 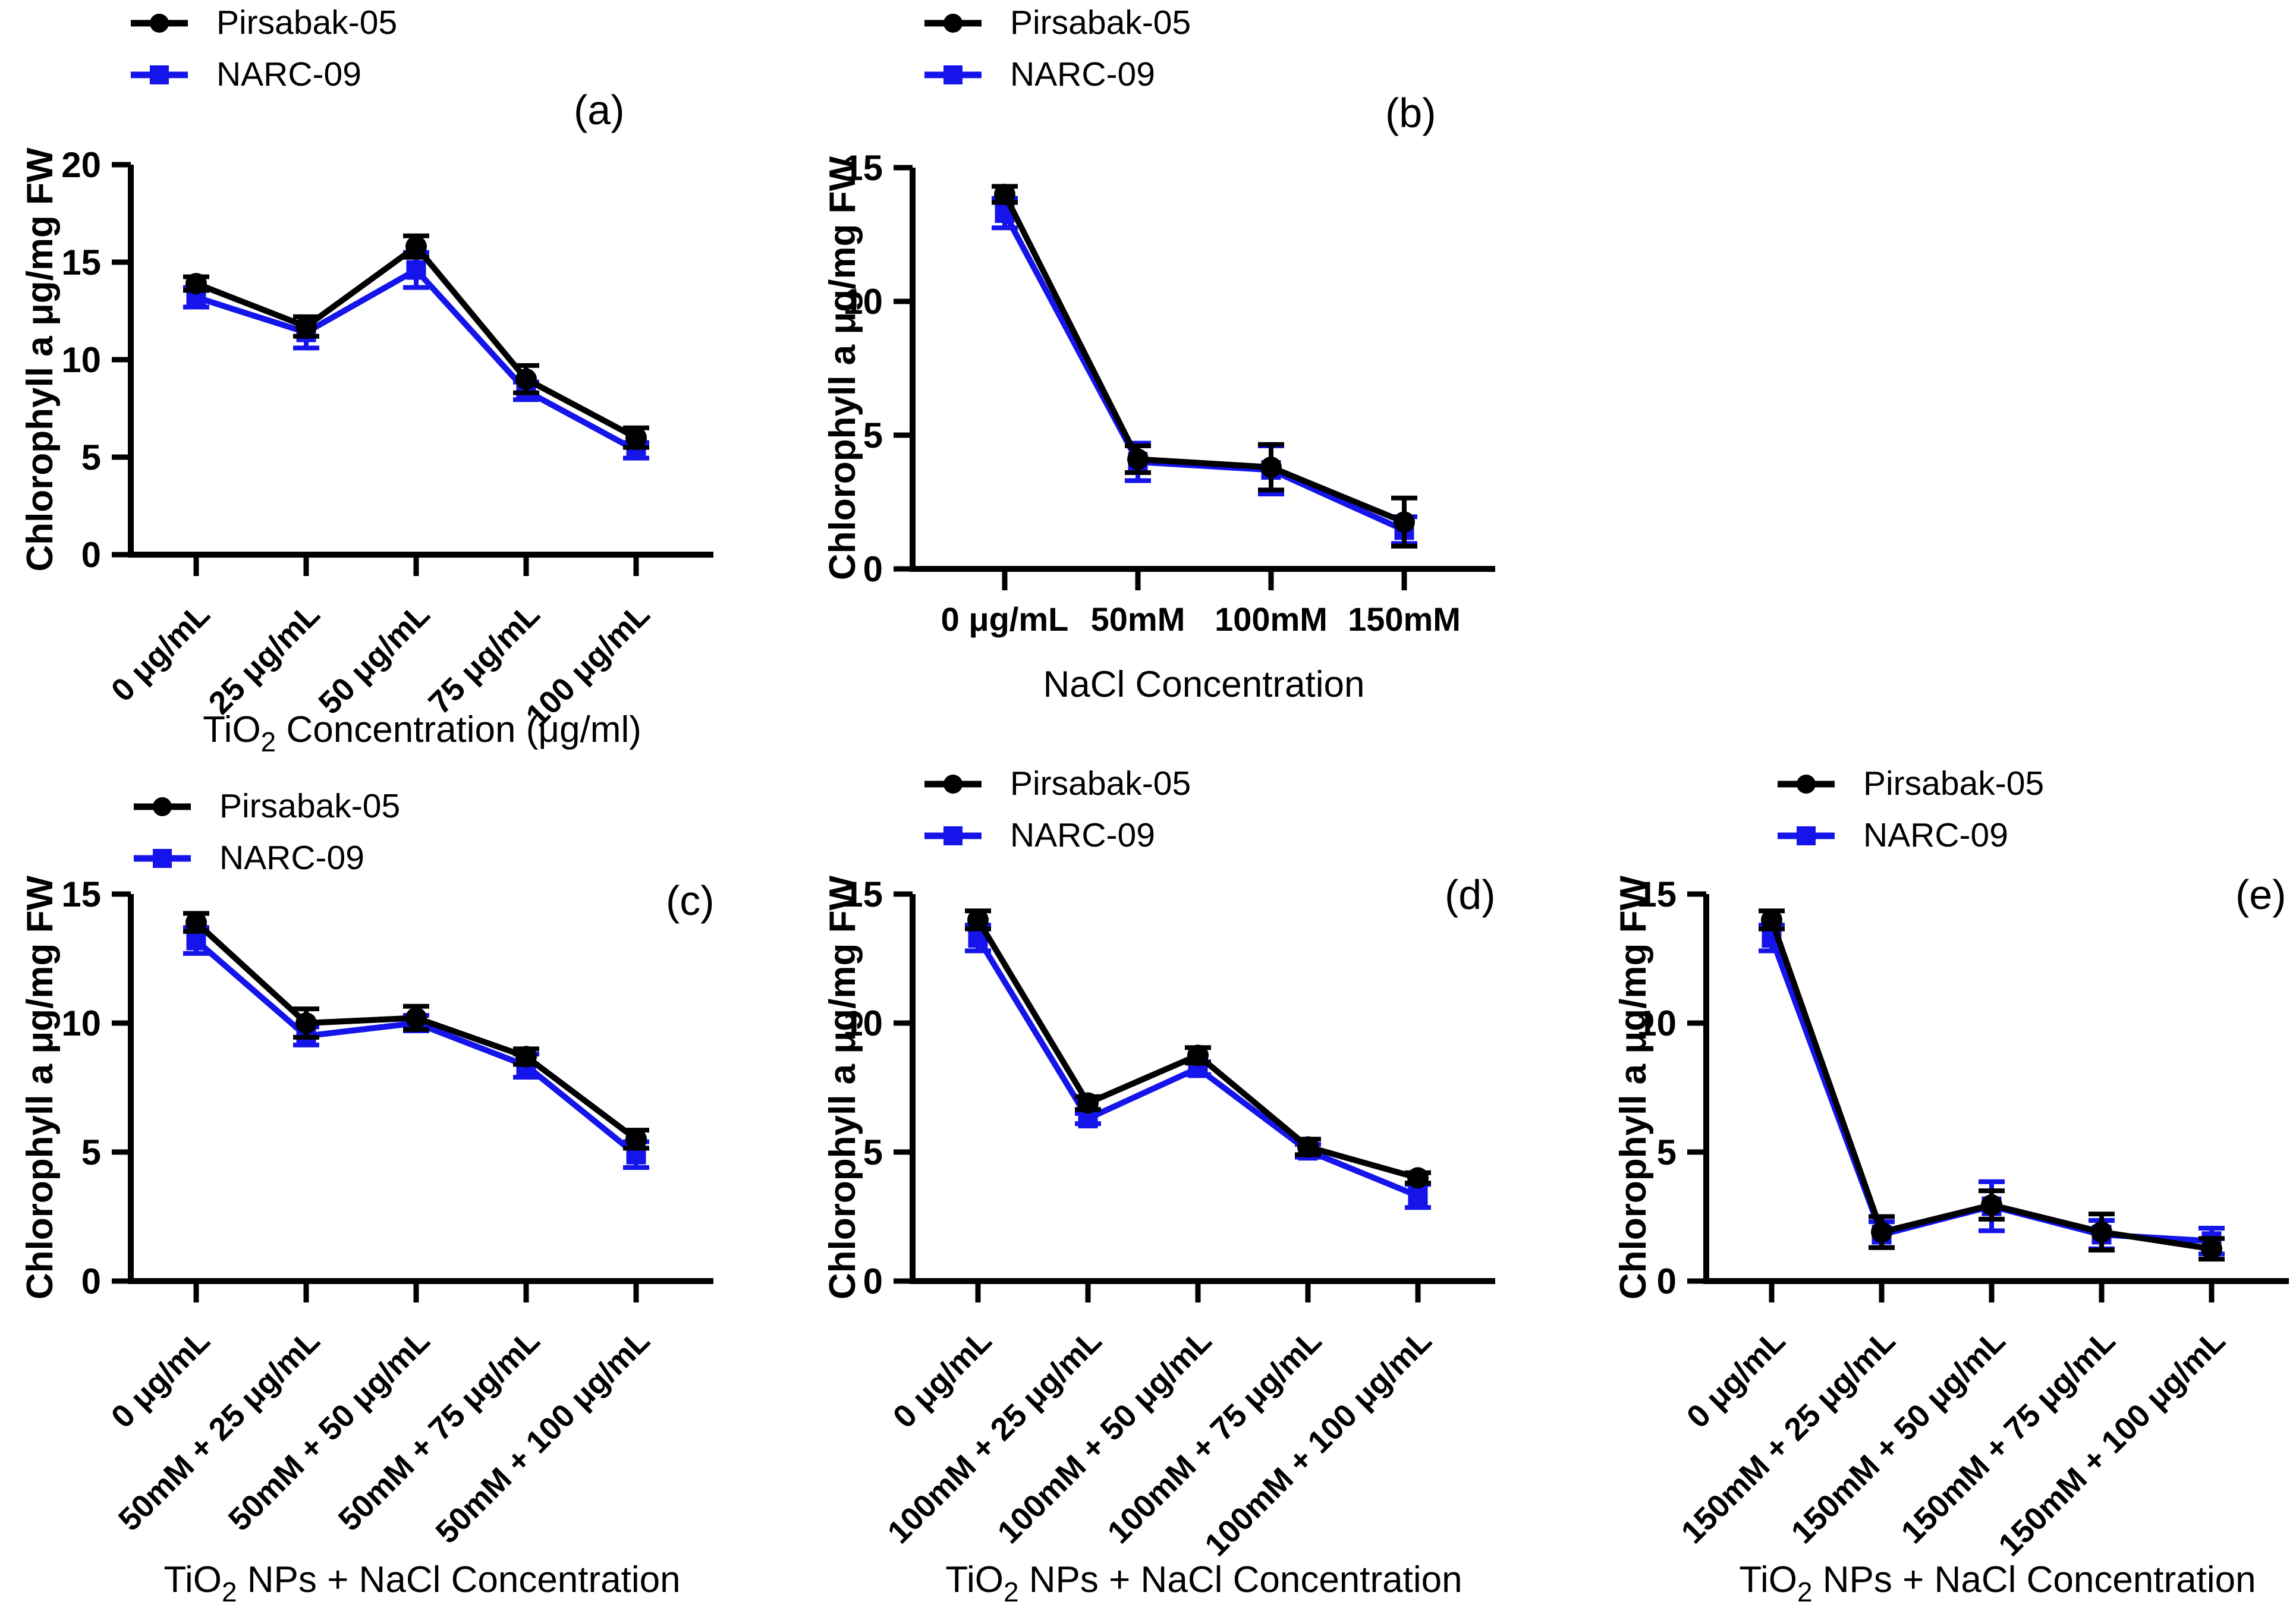 I want to click on x-tick-label: 25 μg/mL, so click(x=264, y=659).